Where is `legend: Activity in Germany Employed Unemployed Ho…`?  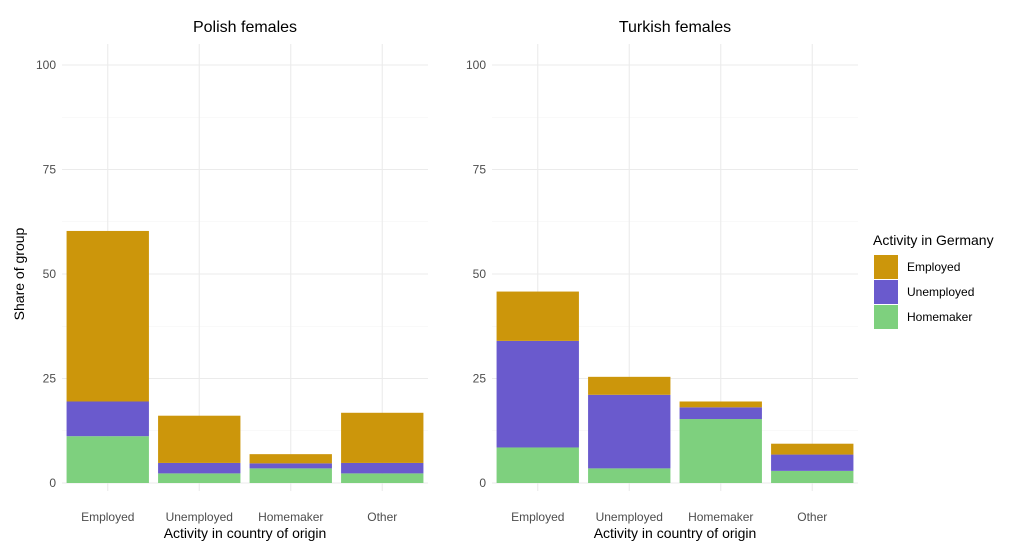
legend: Activity in Germany Employed Unemployed Ho… is located at coordinates (933, 280).